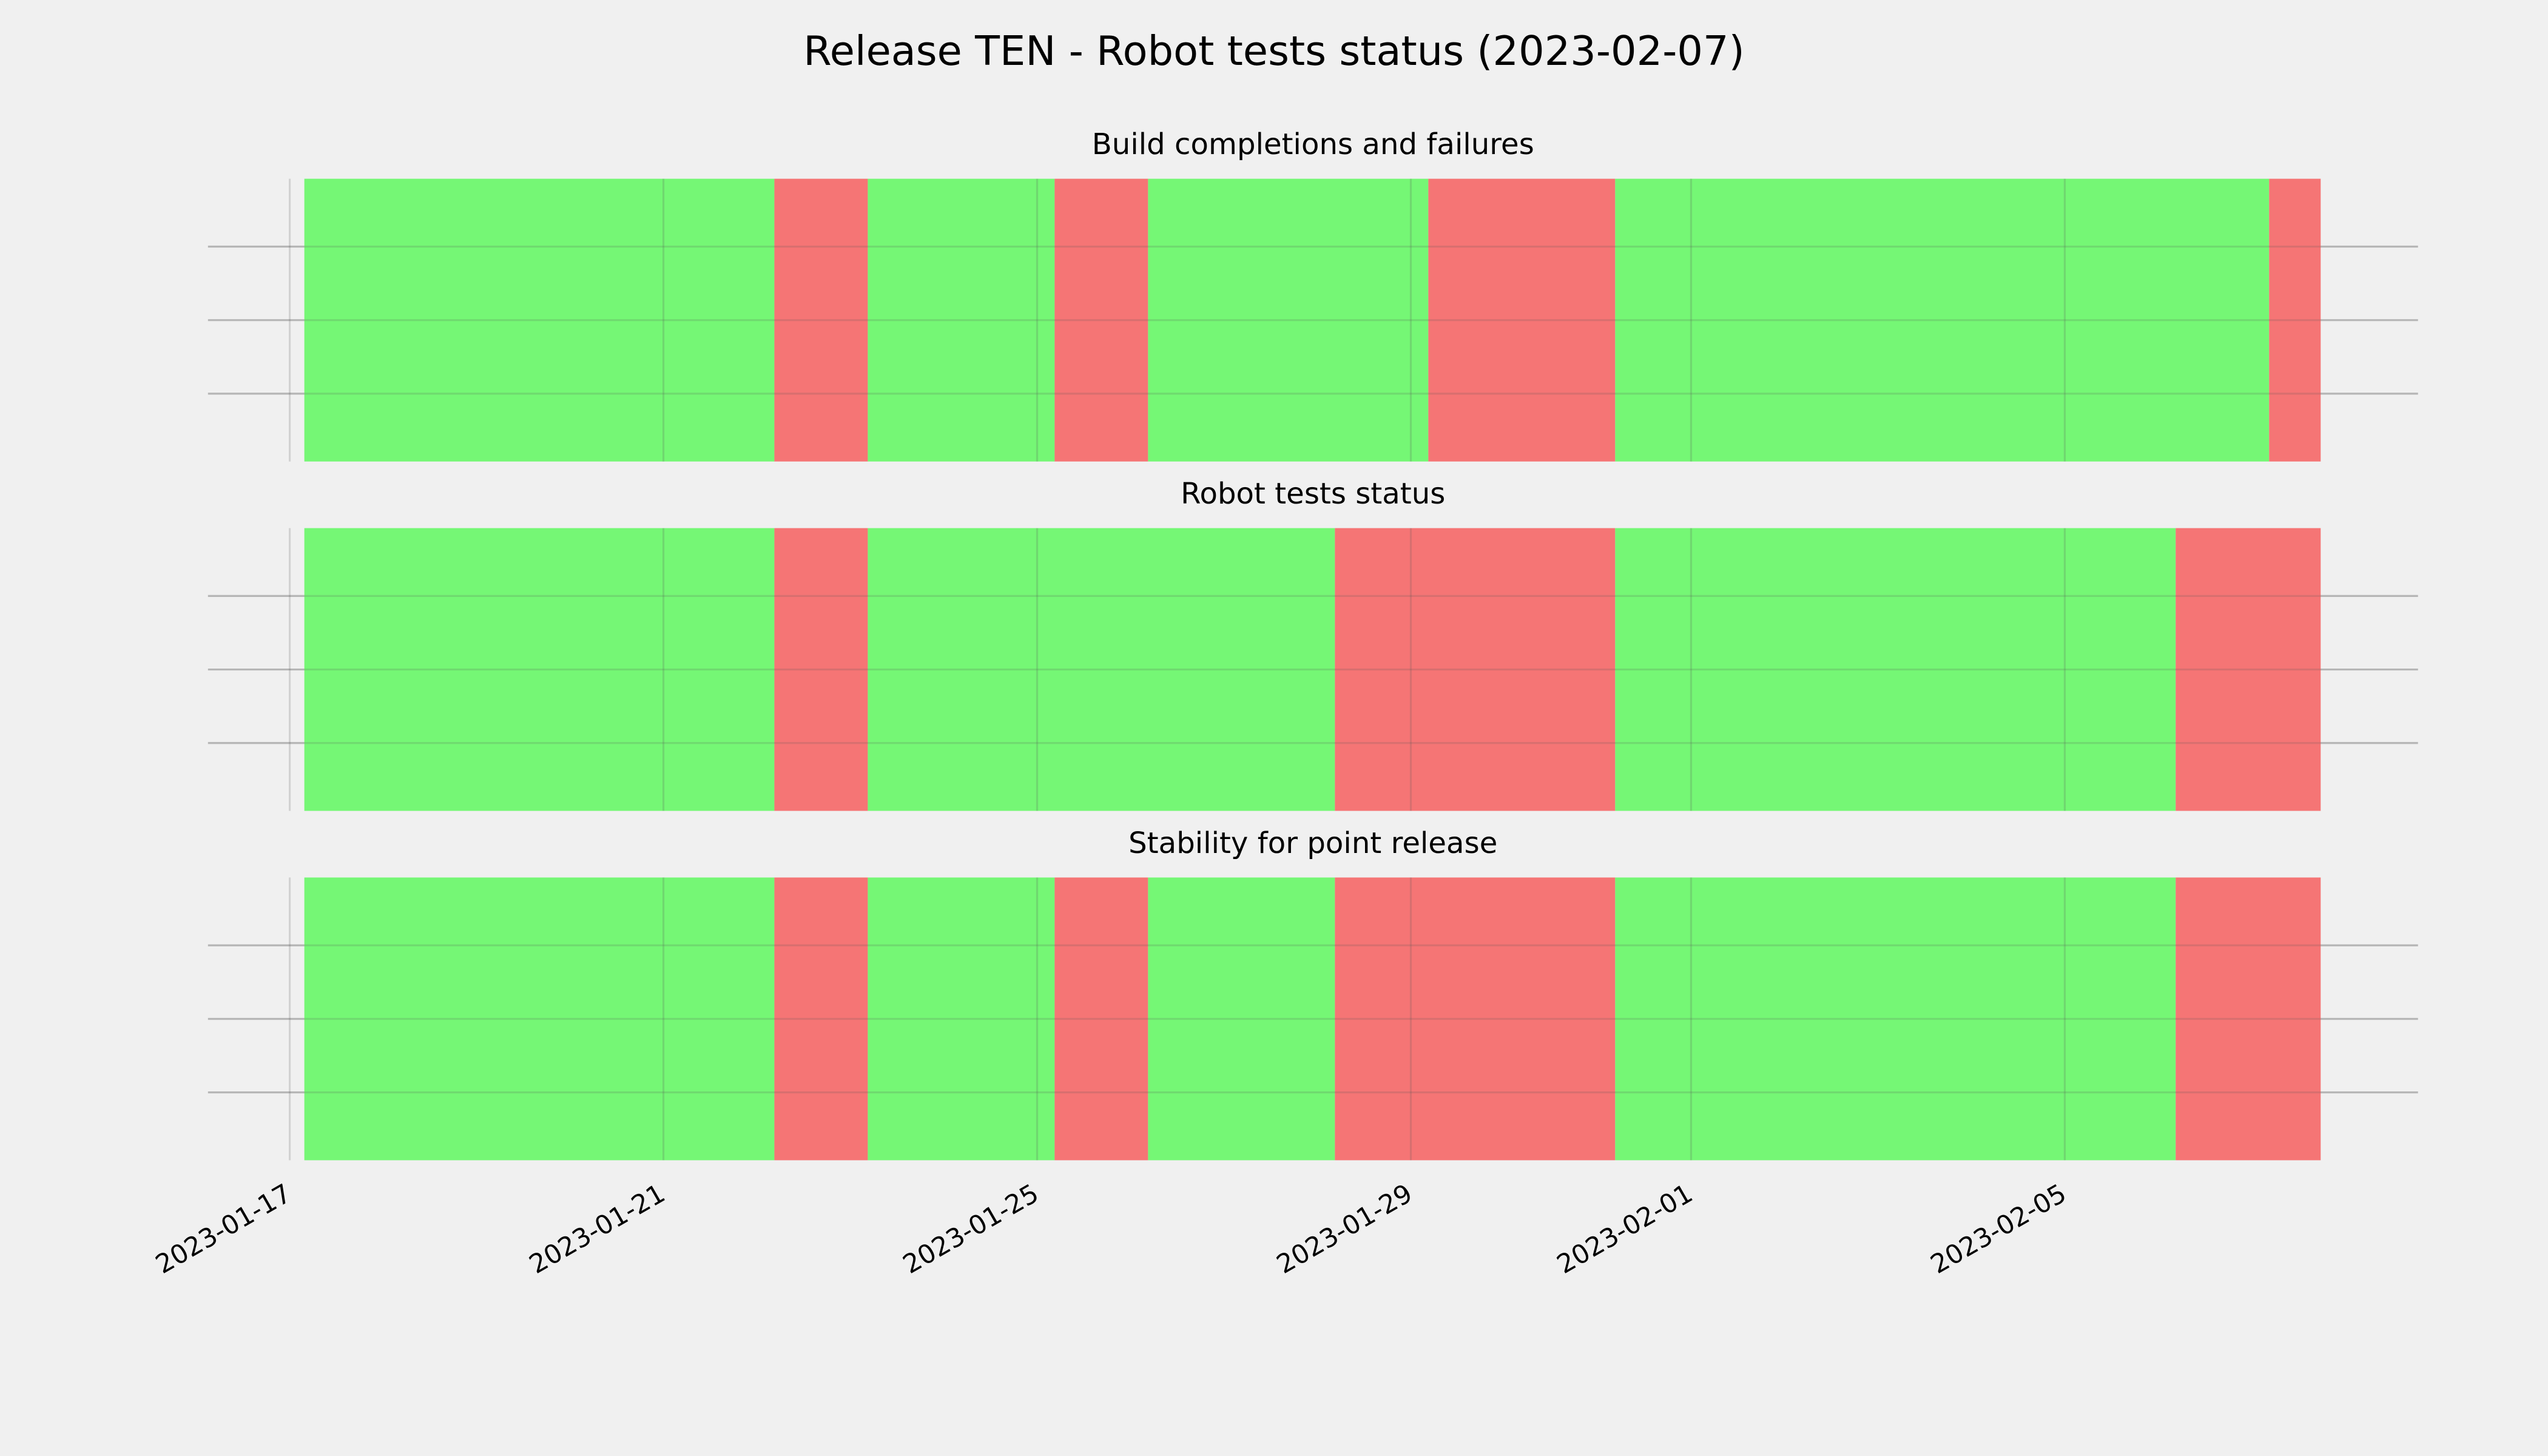 The height and width of the screenshot is (1456, 2548). I want to click on panel-title: Build completions and failures, so click(1313, 144).